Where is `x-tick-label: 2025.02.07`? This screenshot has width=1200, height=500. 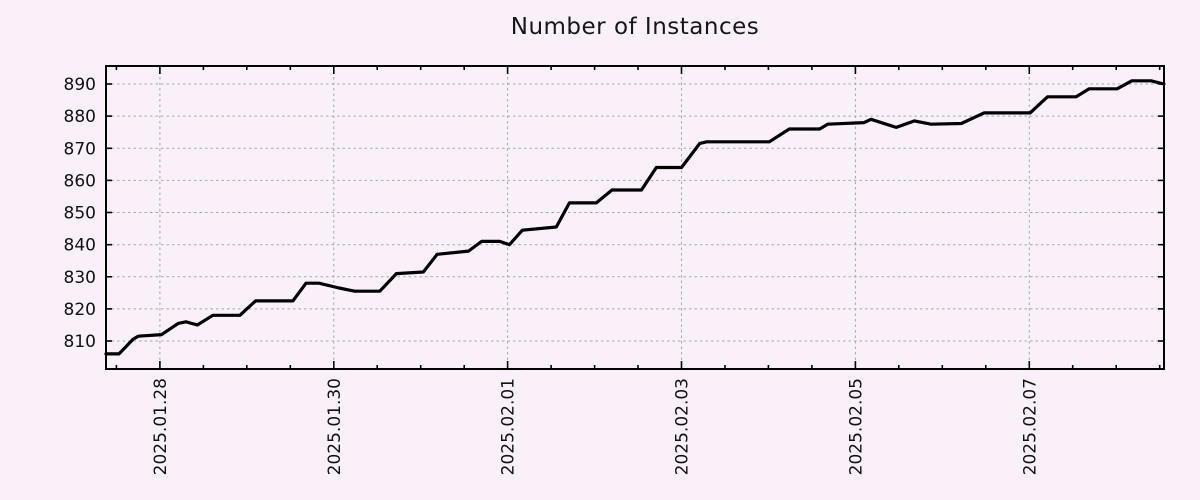
x-tick-label: 2025.02.07 is located at coordinates (1030, 426).